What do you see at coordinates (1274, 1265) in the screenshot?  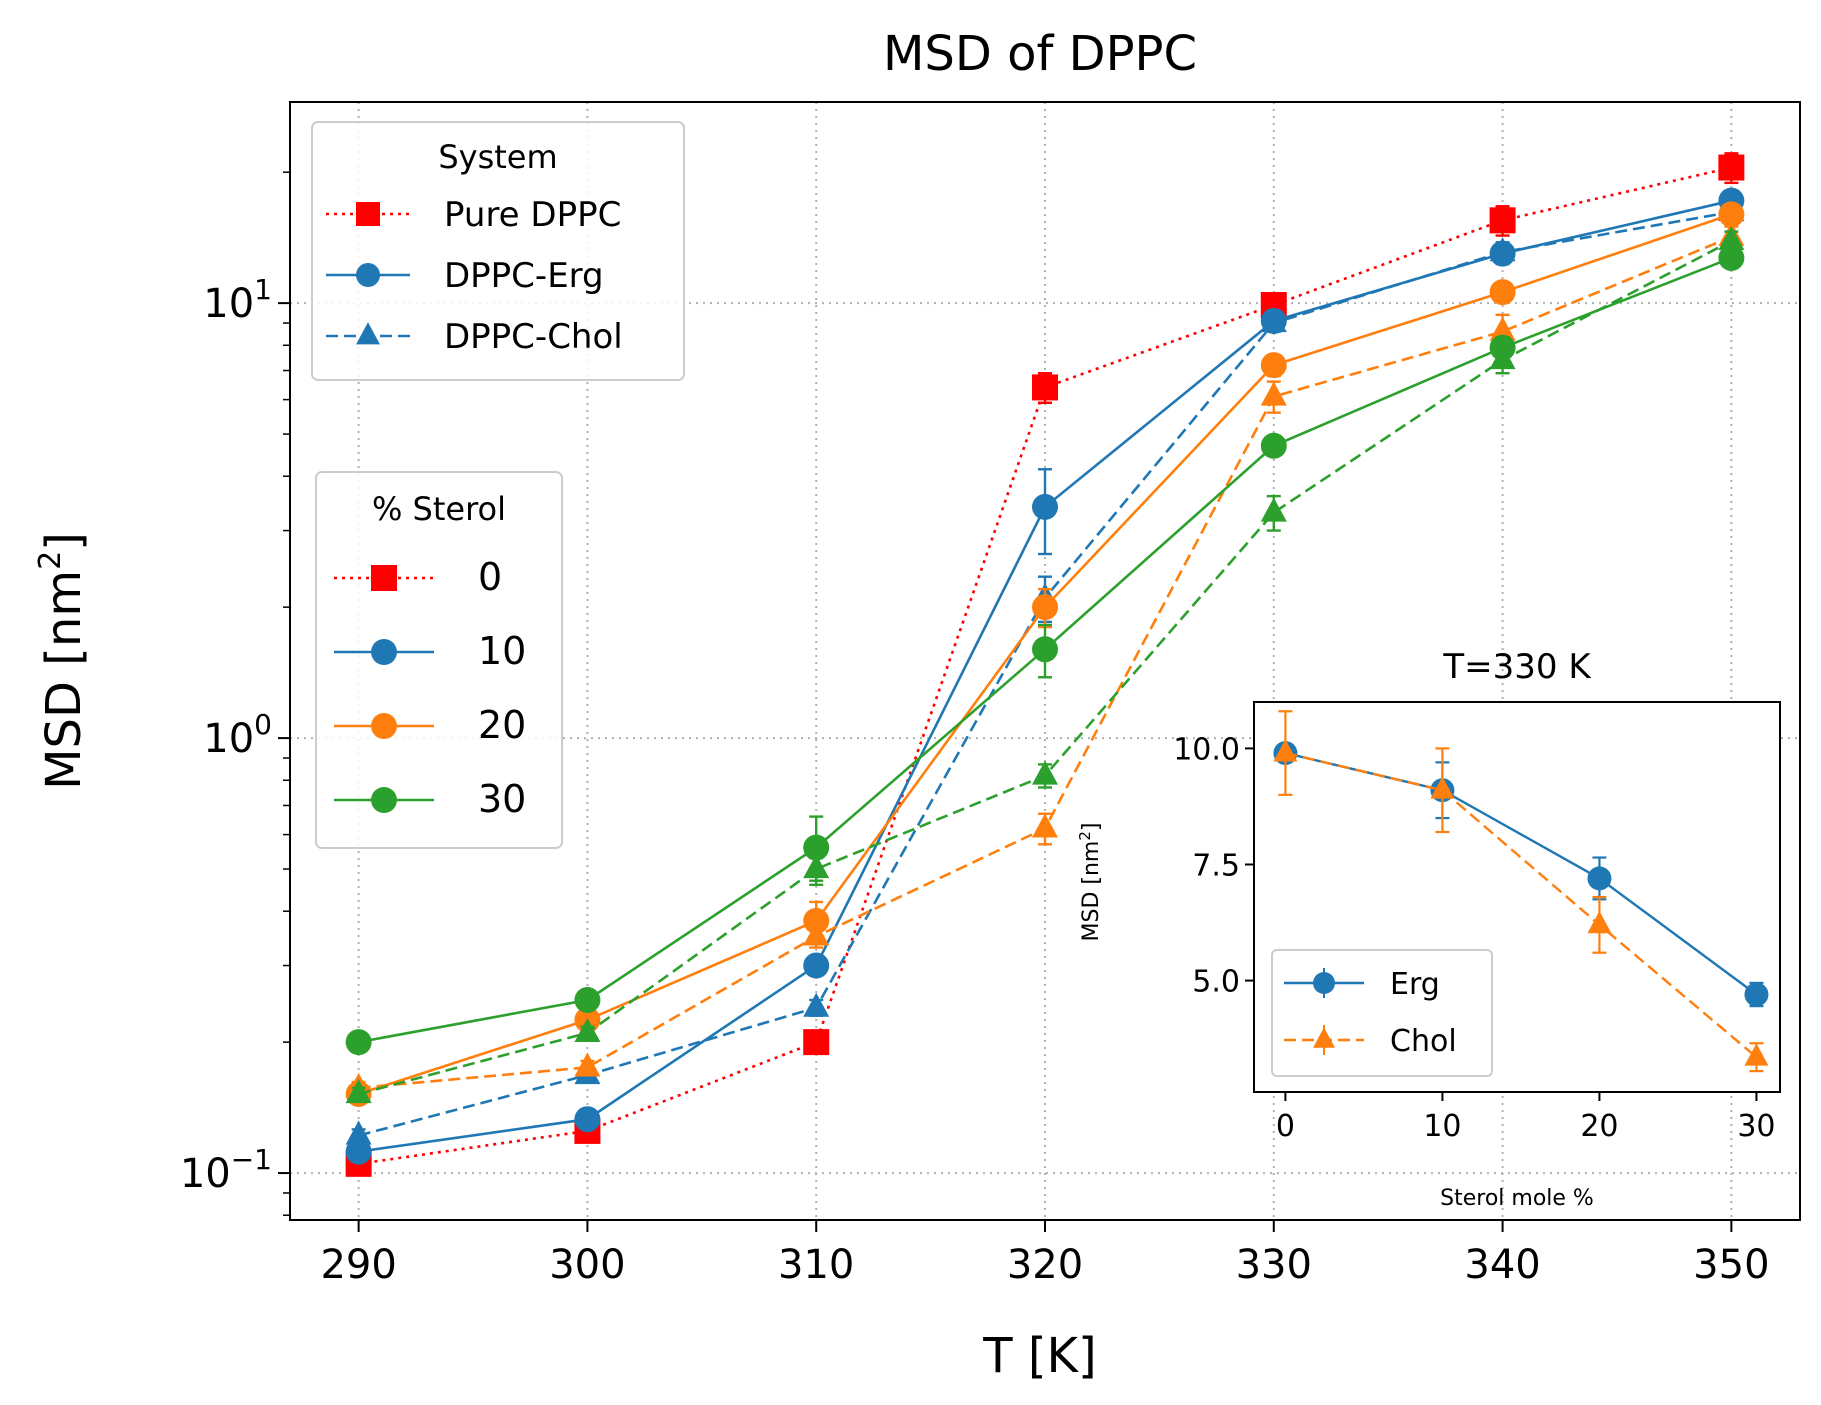 I see `x-tick-label: 330` at bounding box center [1274, 1265].